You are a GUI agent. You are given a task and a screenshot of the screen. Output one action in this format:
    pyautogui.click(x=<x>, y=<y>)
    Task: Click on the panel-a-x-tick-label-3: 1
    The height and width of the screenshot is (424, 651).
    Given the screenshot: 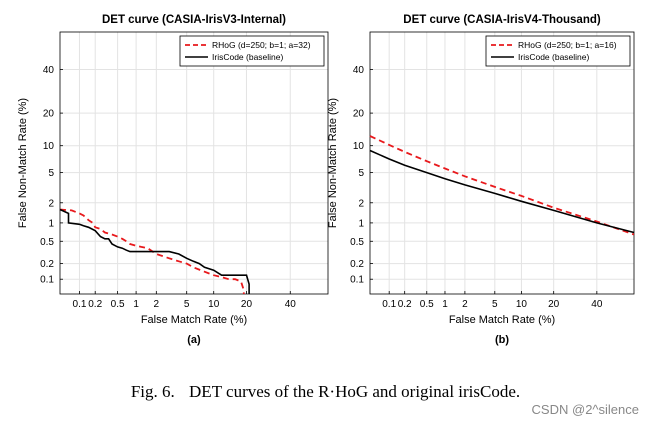 What is the action you would take?
    pyautogui.click(x=136, y=304)
    